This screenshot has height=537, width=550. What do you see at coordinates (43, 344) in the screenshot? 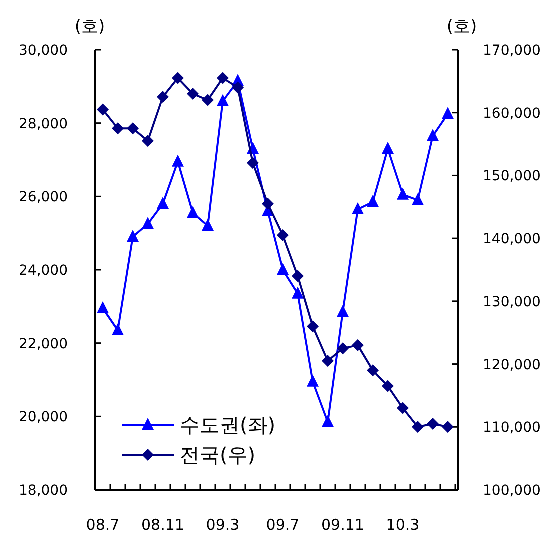
I see `y-tick-label: 22,000` at bounding box center [43, 344].